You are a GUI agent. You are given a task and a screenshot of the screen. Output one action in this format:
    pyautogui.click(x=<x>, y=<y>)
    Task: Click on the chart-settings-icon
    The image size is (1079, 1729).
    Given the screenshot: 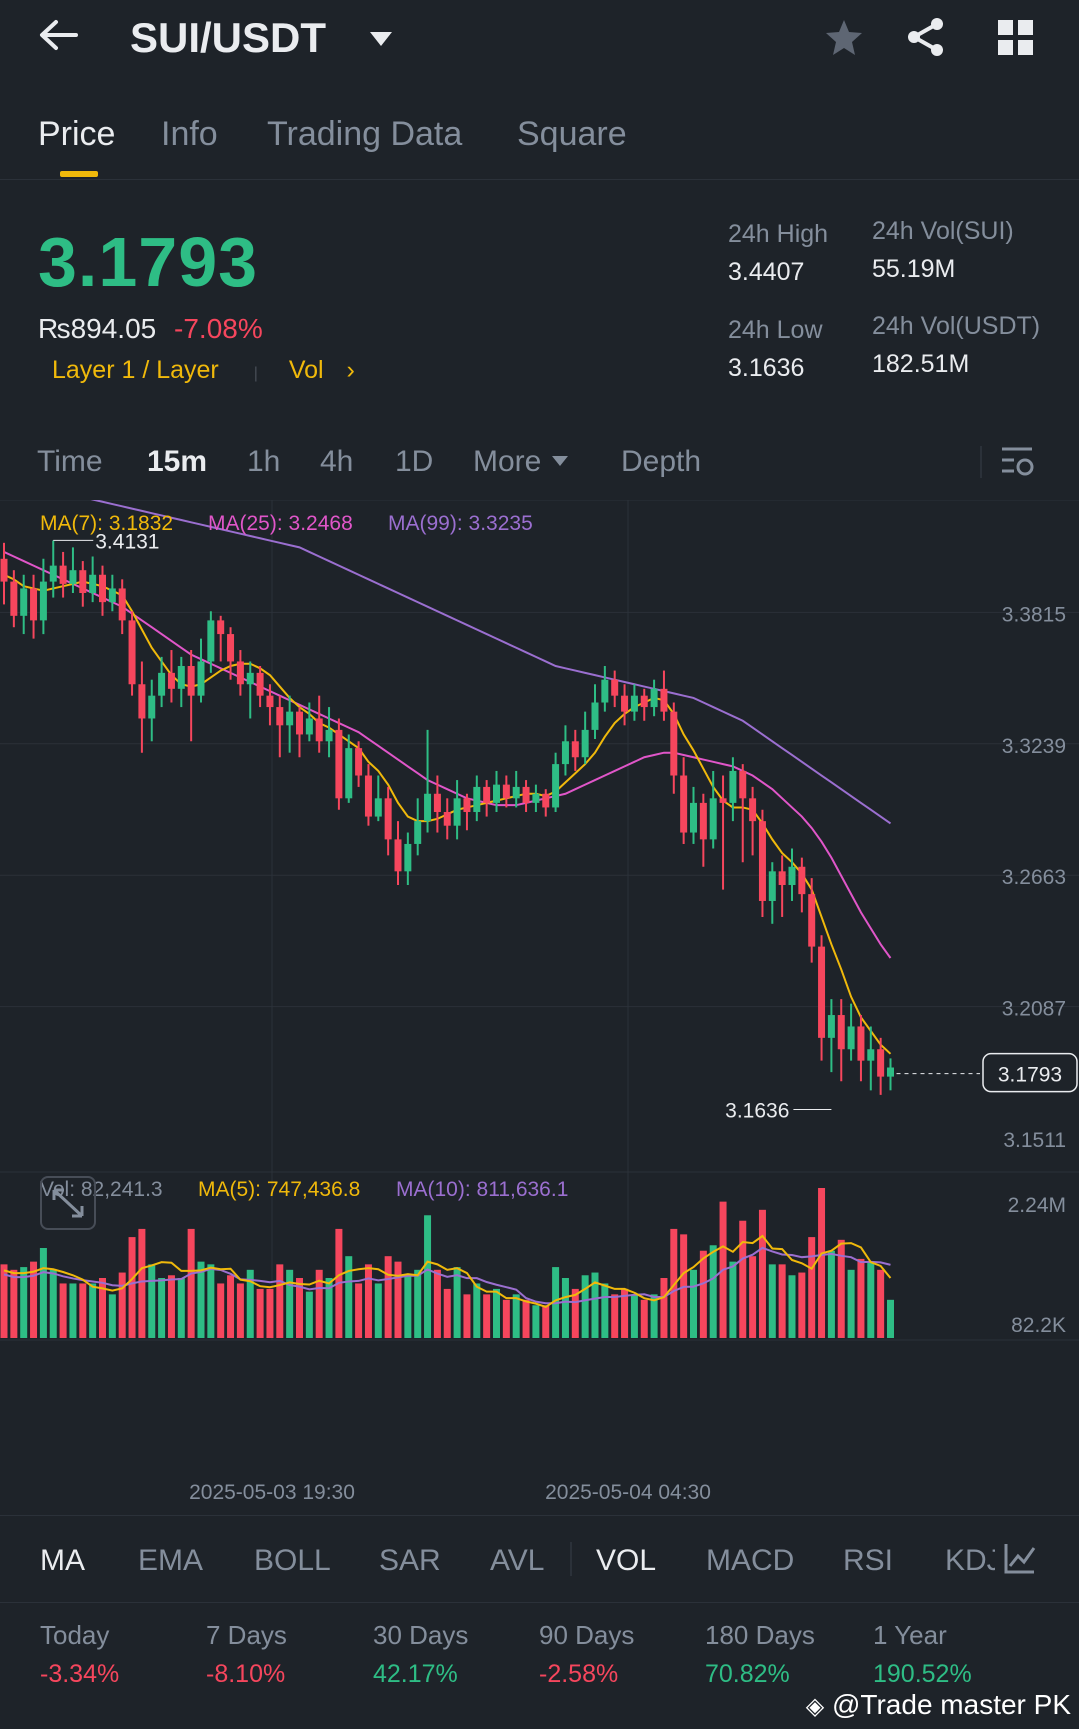 What is the action you would take?
    pyautogui.click(x=1018, y=462)
    